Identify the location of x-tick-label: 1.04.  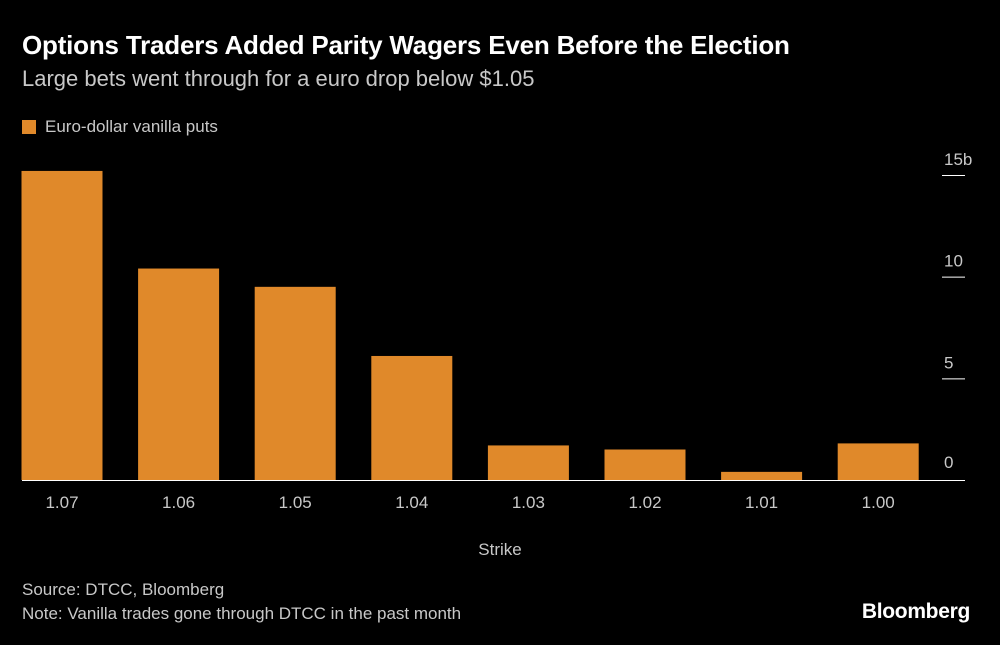
(411, 502).